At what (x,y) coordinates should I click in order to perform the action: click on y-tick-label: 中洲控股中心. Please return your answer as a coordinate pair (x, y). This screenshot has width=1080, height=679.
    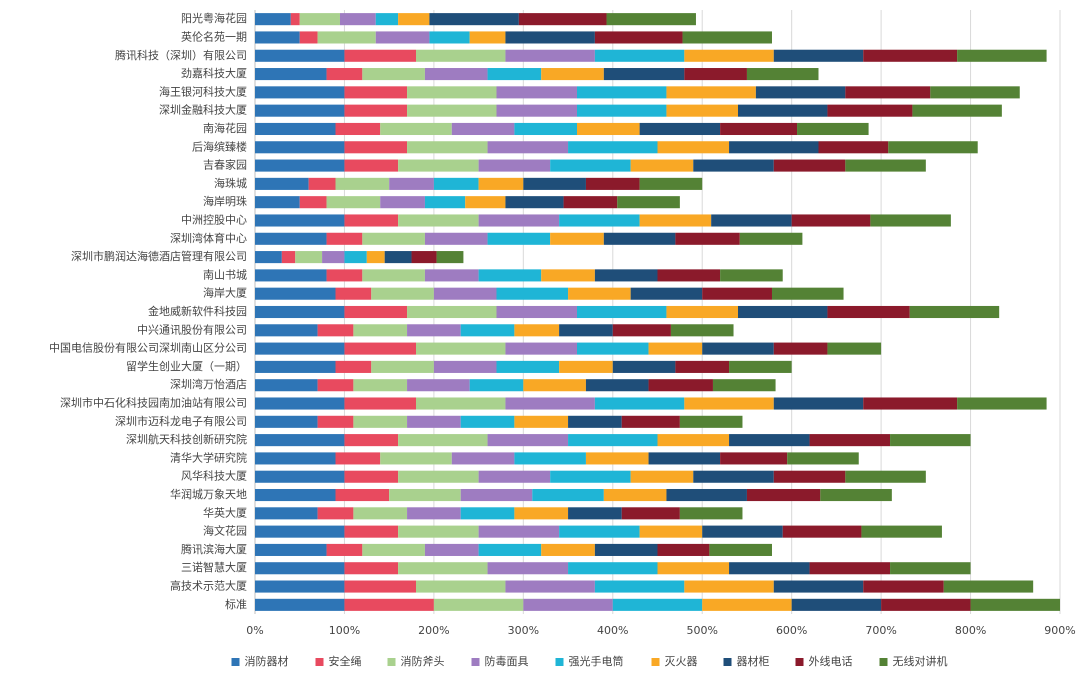
    Looking at the image, I should click on (214, 219).